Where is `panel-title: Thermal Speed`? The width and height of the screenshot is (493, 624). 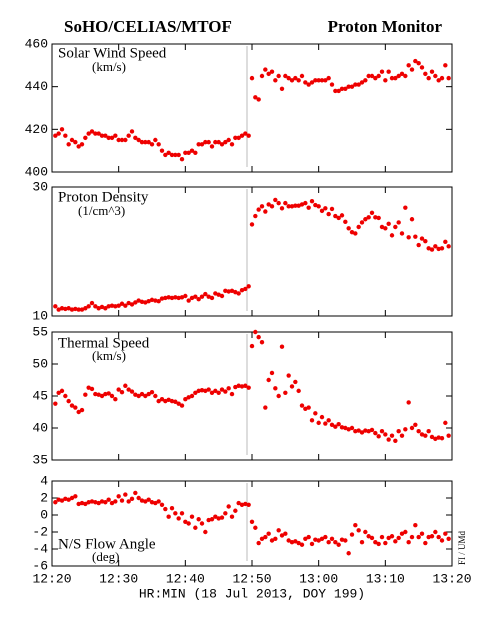
panel-title: Thermal Speed is located at coordinates (104, 343).